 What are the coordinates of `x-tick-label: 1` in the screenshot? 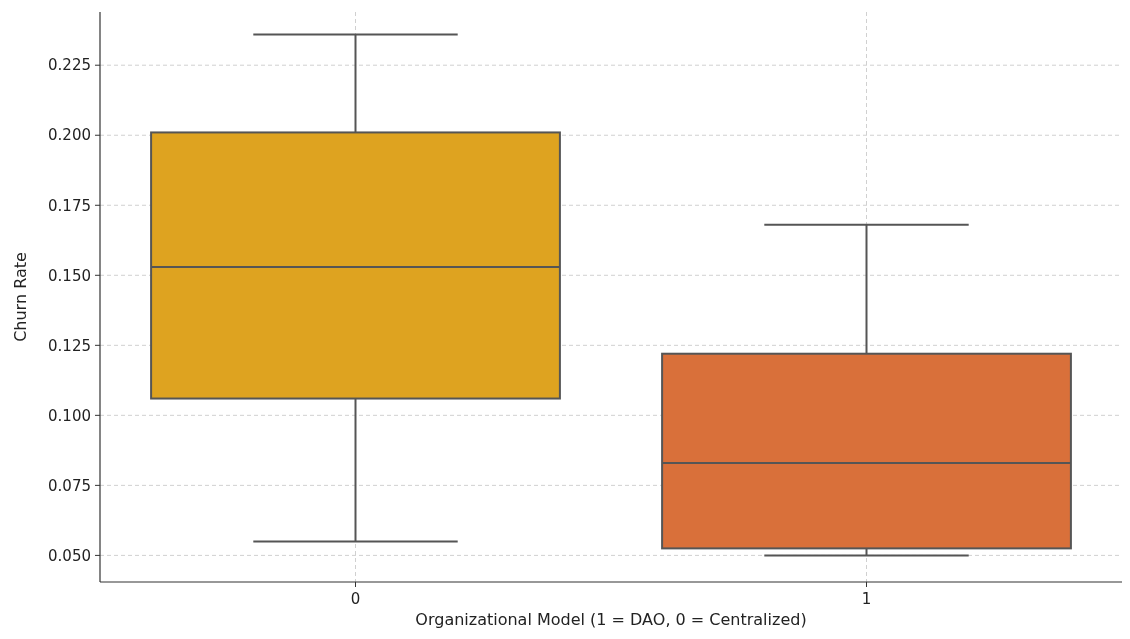 It's located at (866, 599).